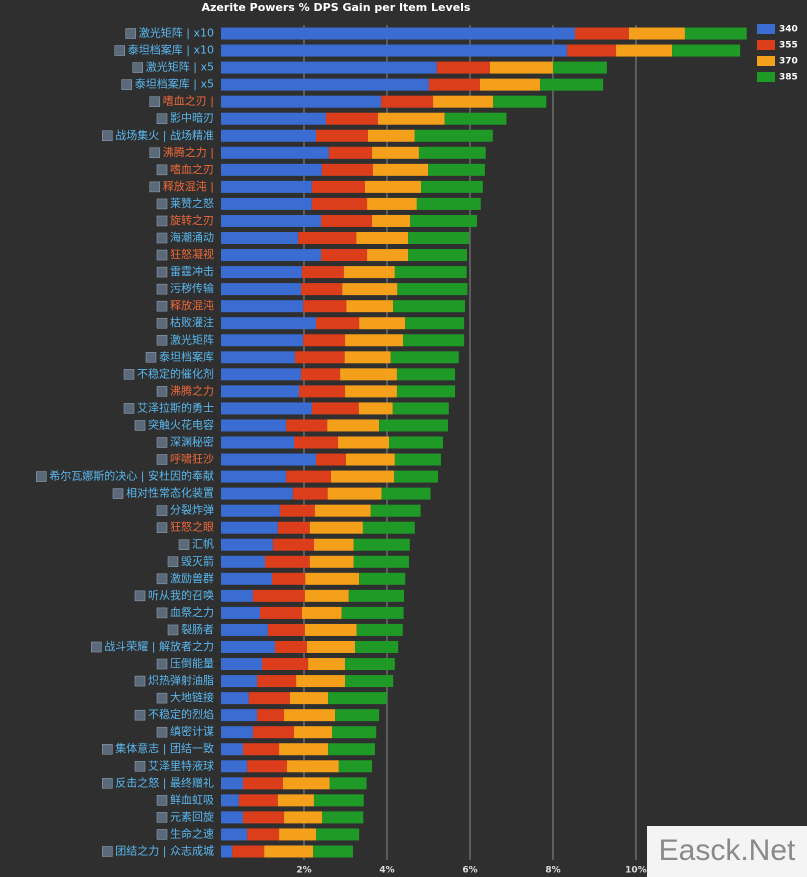  I want to click on category-label: 旋转之刃, so click(192, 220).